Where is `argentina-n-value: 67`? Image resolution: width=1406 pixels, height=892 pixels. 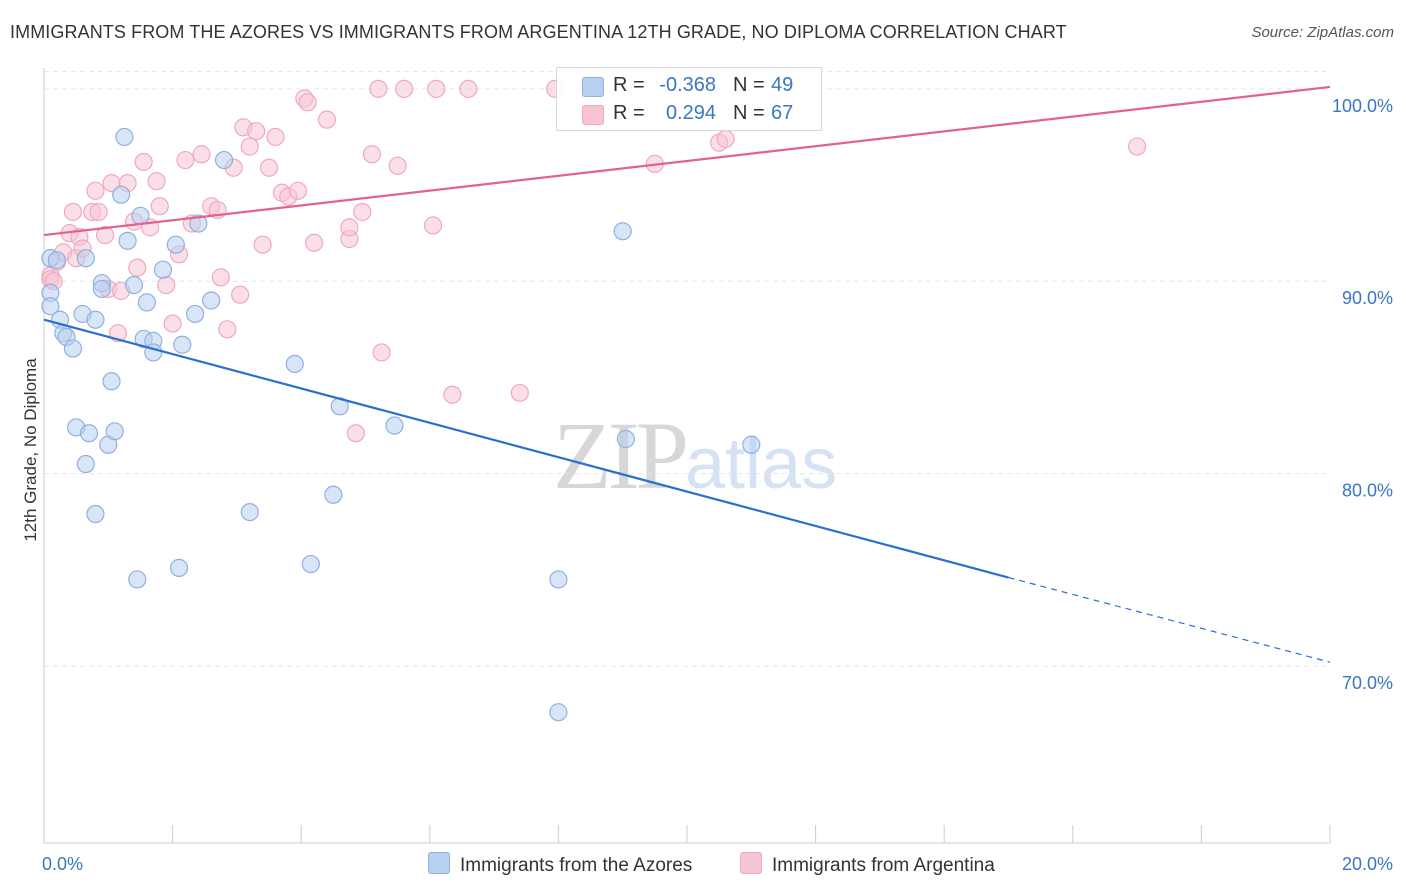 argentina-n-value: 67 is located at coordinates (782, 113).